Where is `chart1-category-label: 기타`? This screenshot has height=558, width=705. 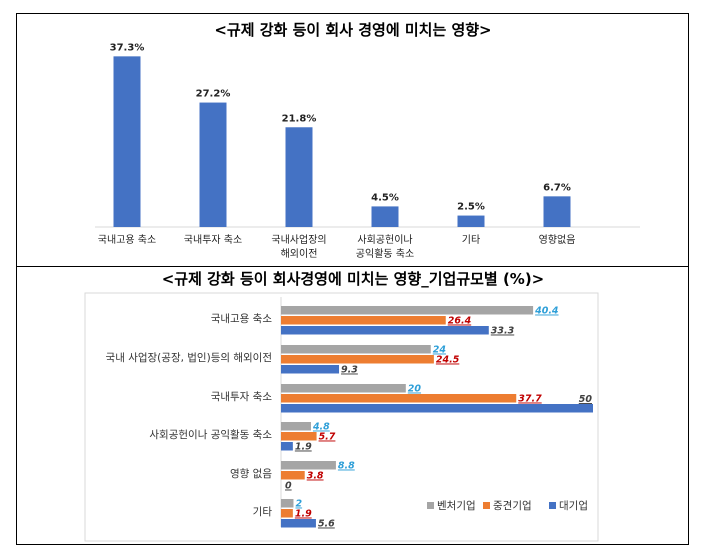
chart1-category-label: 기타 is located at coordinates (471, 240).